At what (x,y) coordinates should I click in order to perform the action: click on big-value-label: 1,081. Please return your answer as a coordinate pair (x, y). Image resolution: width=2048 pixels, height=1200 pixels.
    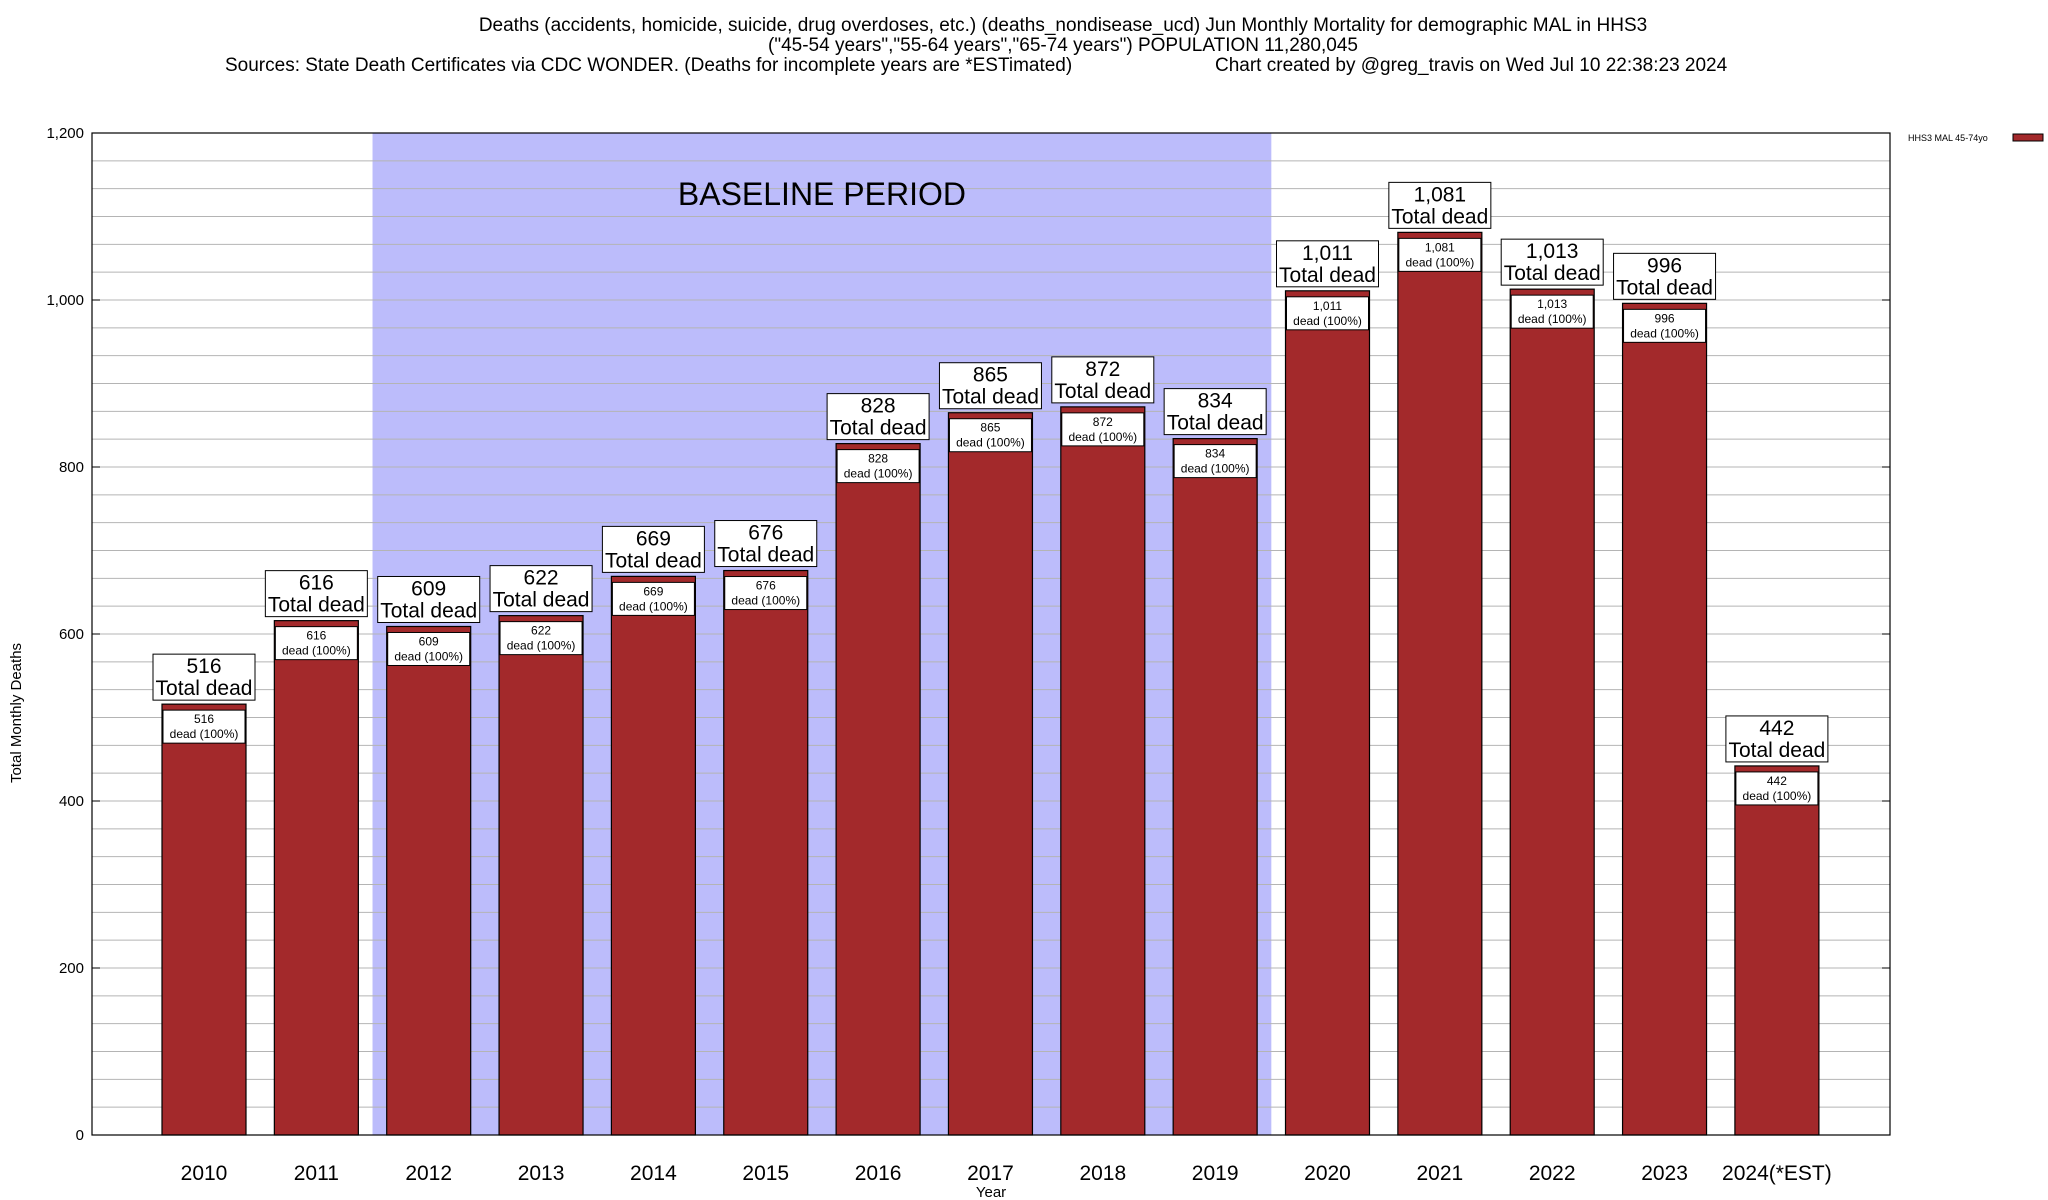
    Looking at the image, I should click on (1440, 194).